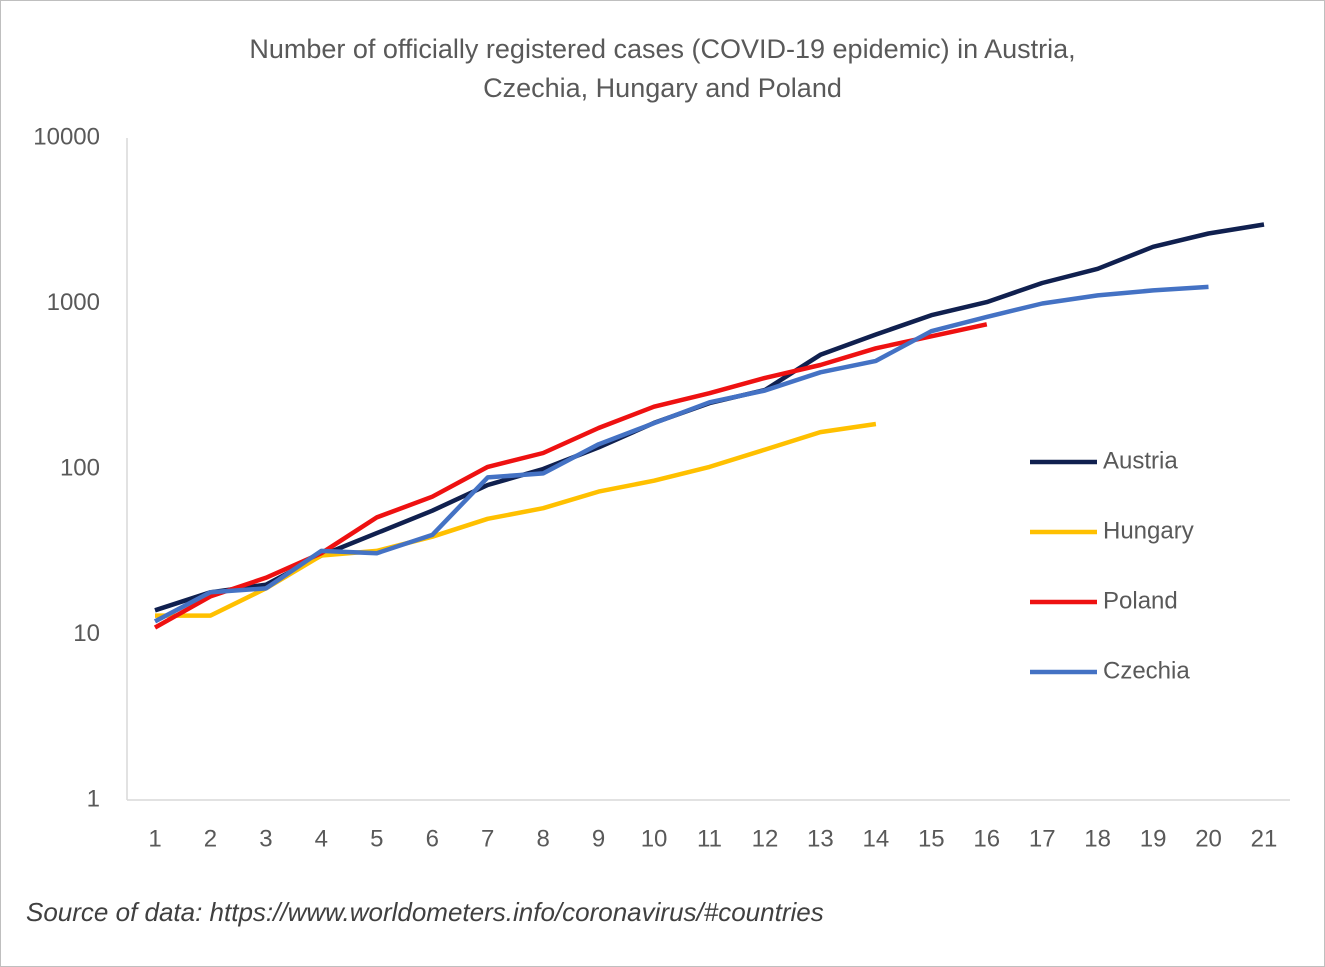  I want to click on legend-label: Austria, so click(1140, 460).